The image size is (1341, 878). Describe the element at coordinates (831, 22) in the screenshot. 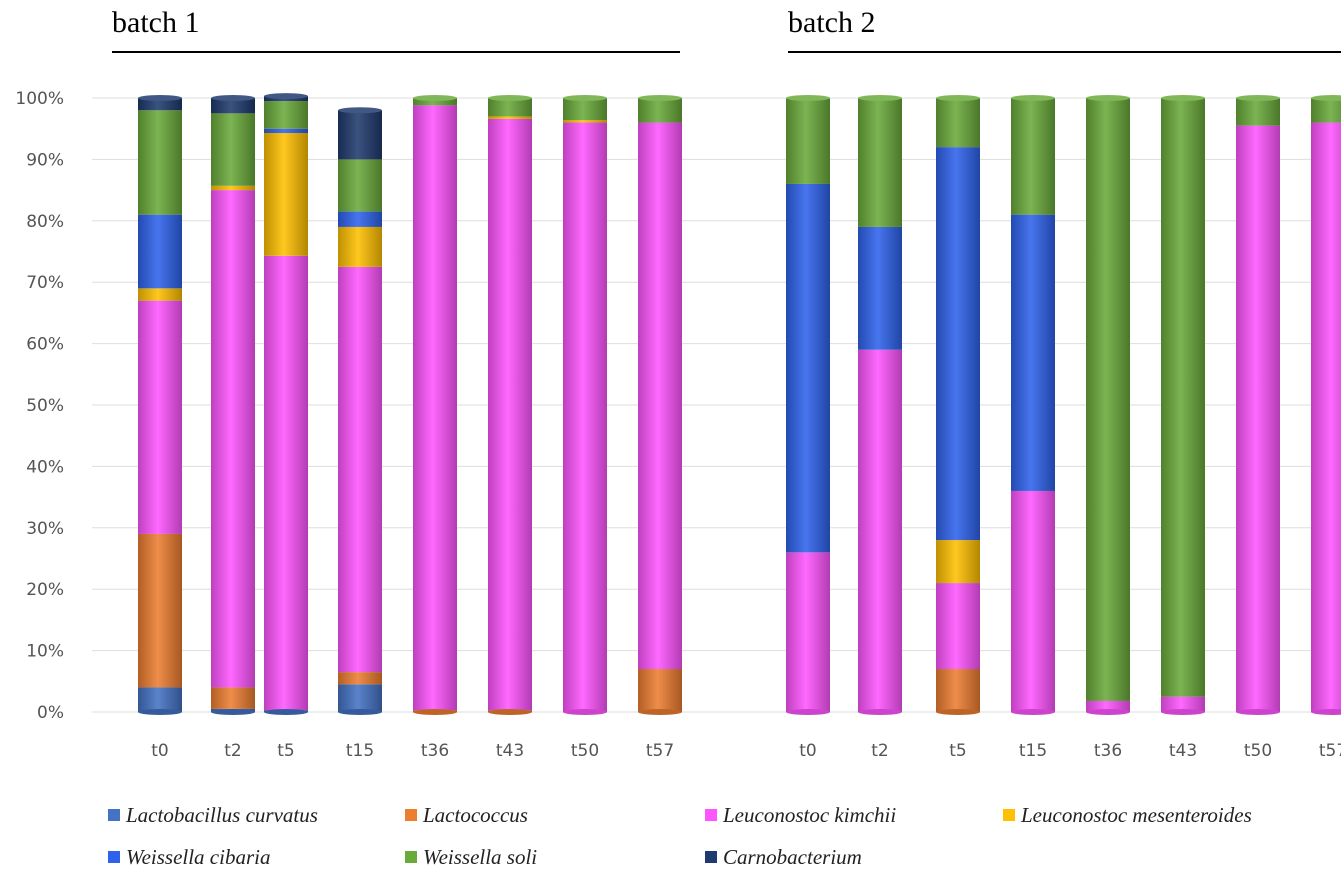

I see `batch-2-title: batch 2` at that location.